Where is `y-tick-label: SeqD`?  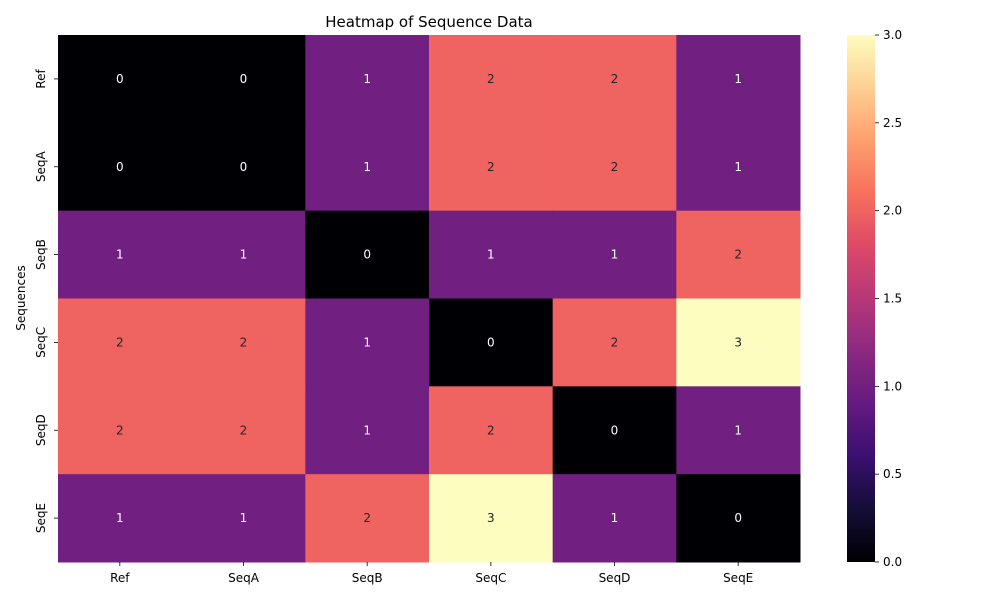 y-tick-label: SeqD is located at coordinates (41, 430).